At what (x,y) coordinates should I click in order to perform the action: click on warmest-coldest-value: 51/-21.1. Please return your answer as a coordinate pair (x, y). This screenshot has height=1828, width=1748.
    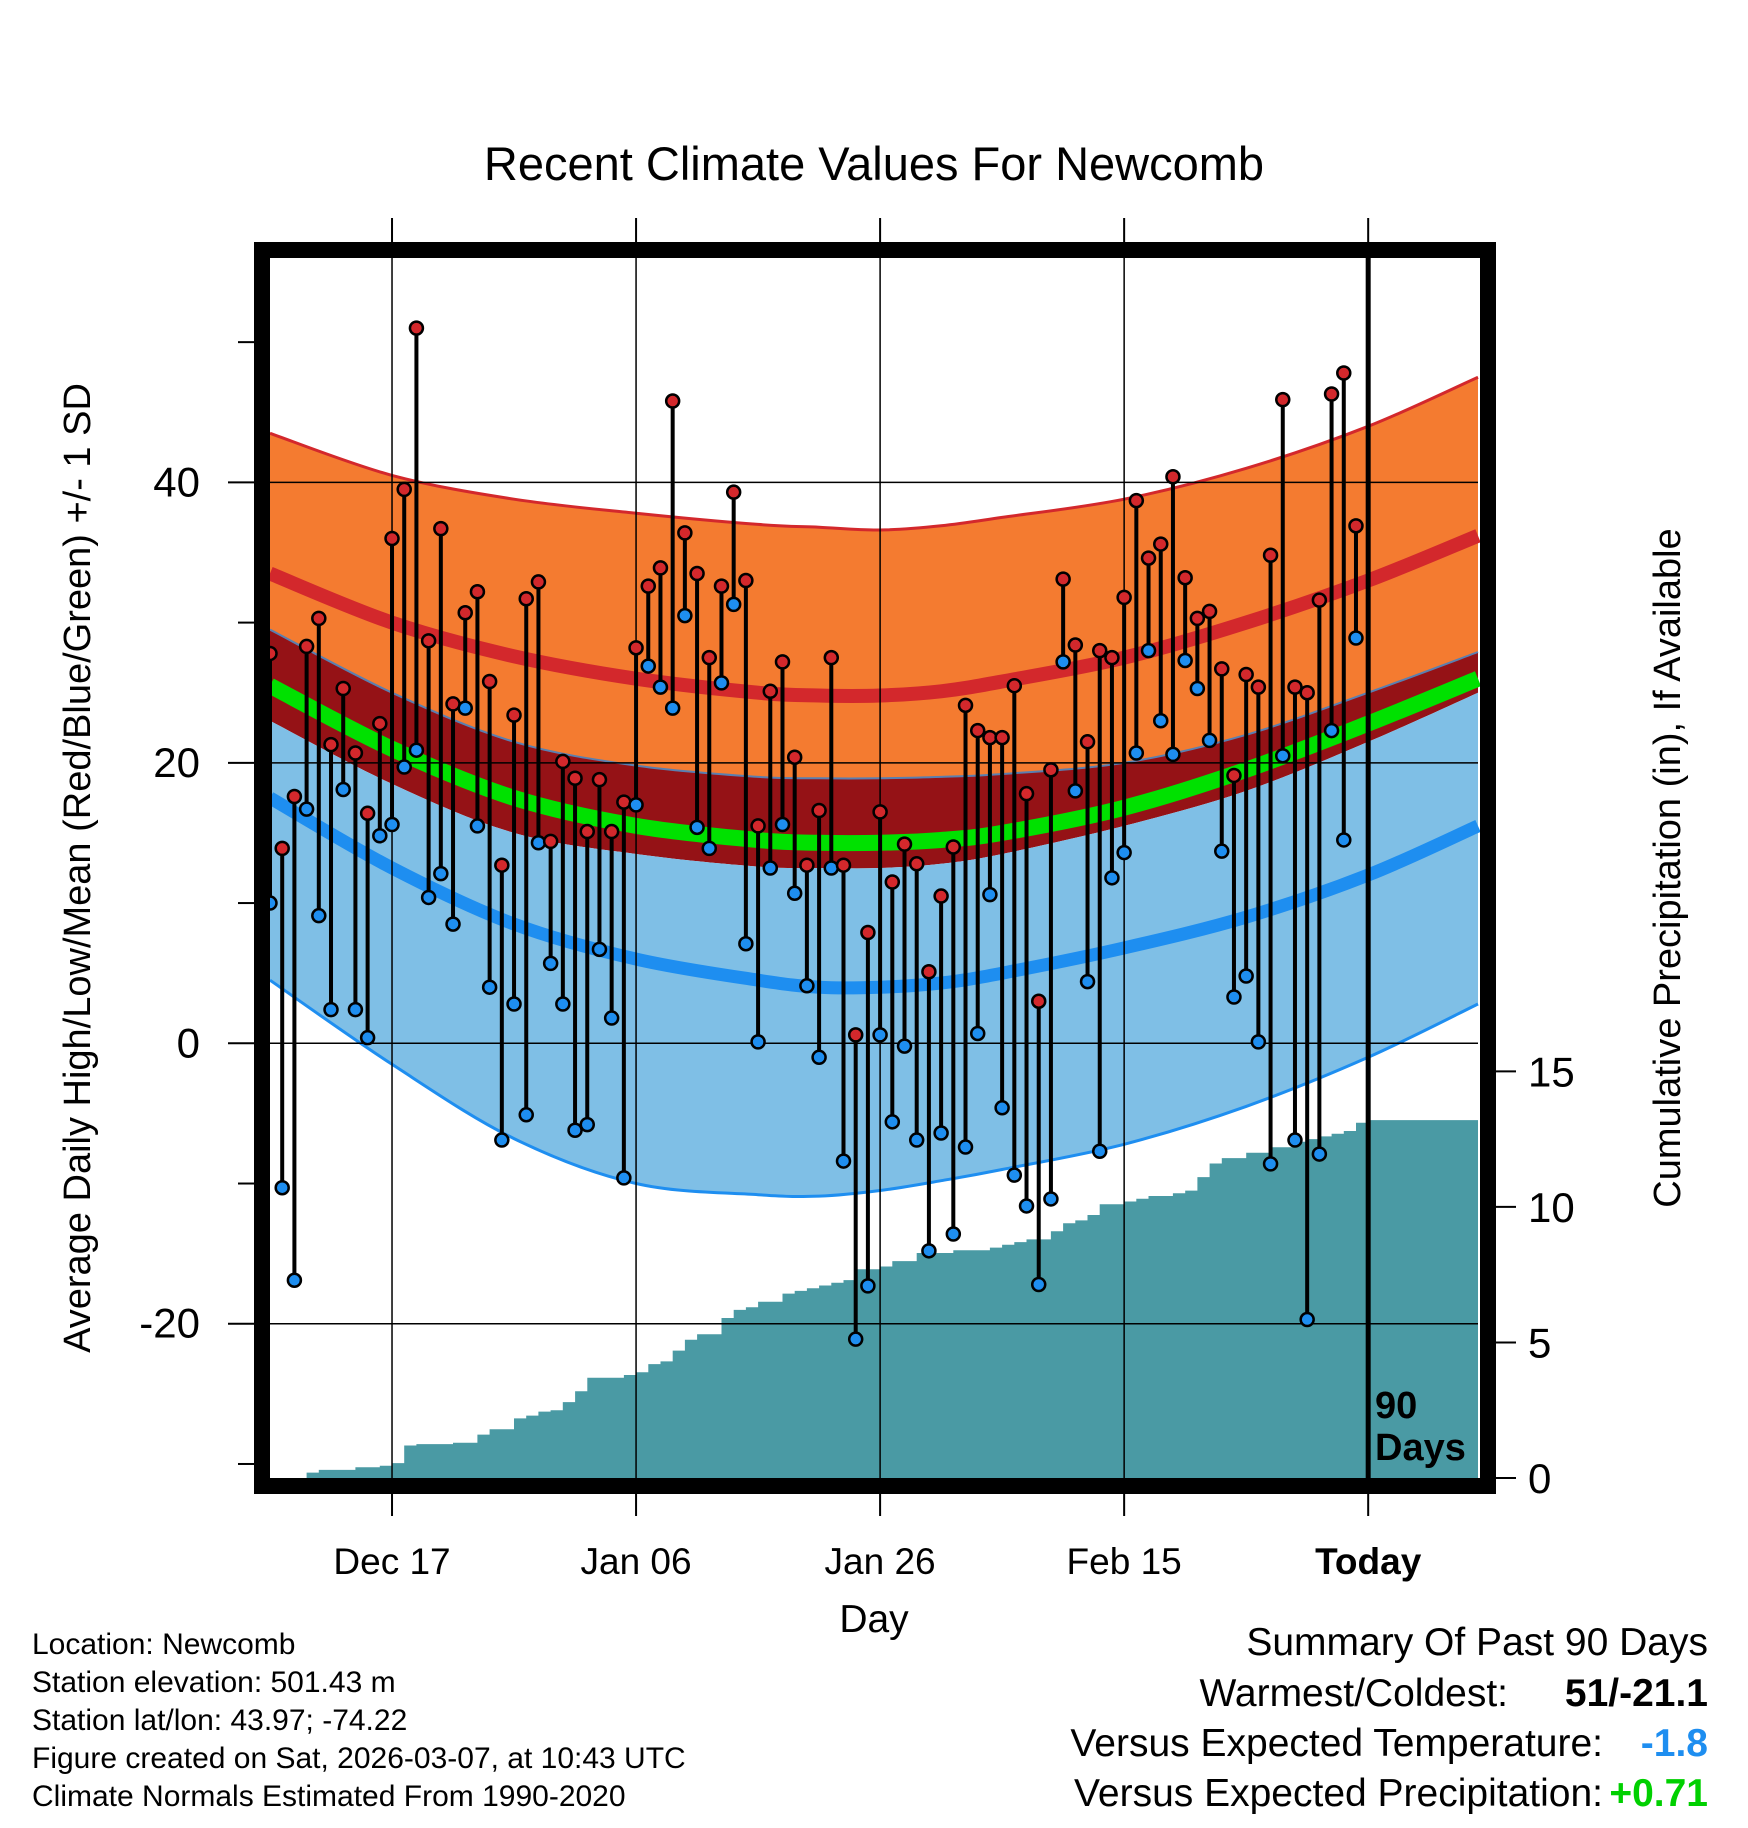
    Looking at the image, I should click on (1636, 1693).